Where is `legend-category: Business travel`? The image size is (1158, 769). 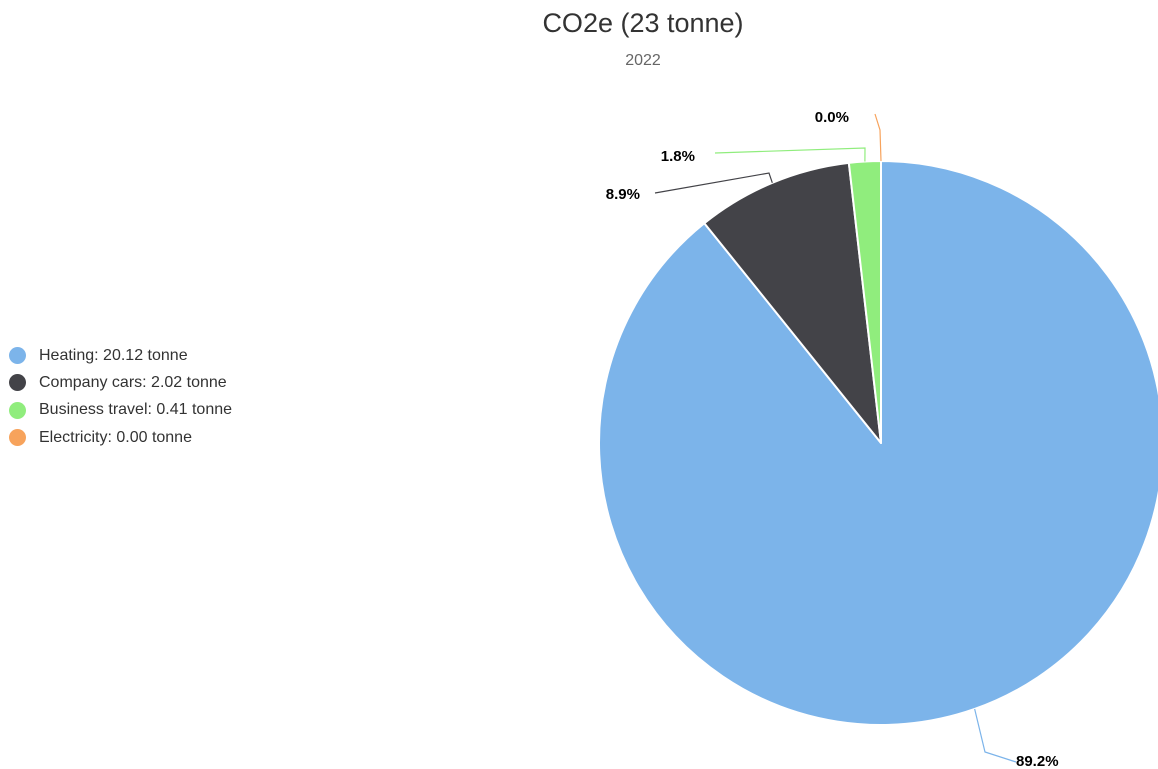 legend-category: Business travel is located at coordinates (93, 410).